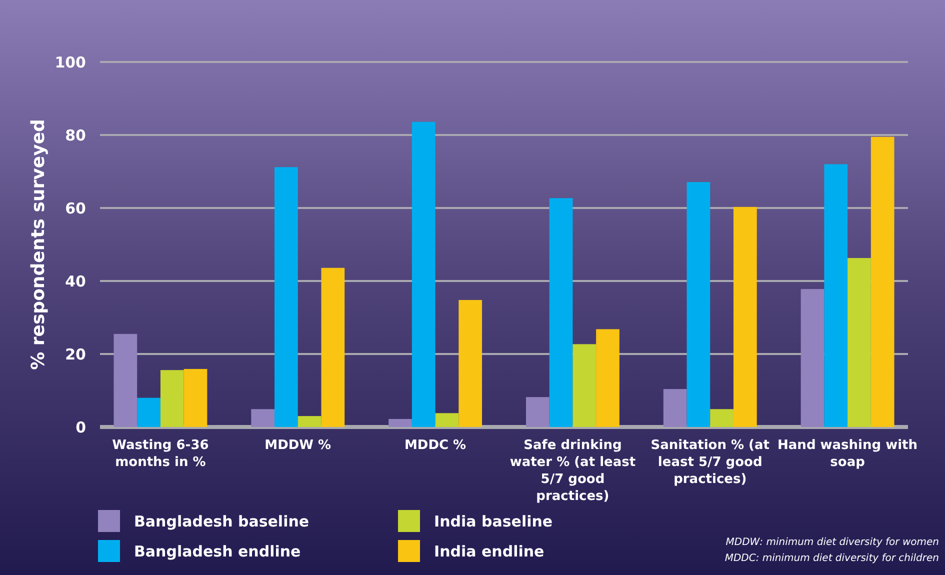 The image size is (945, 575). What do you see at coordinates (832, 542) in the screenshot?
I see `text: MDDW: minimum diet diversity for women` at bounding box center [832, 542].